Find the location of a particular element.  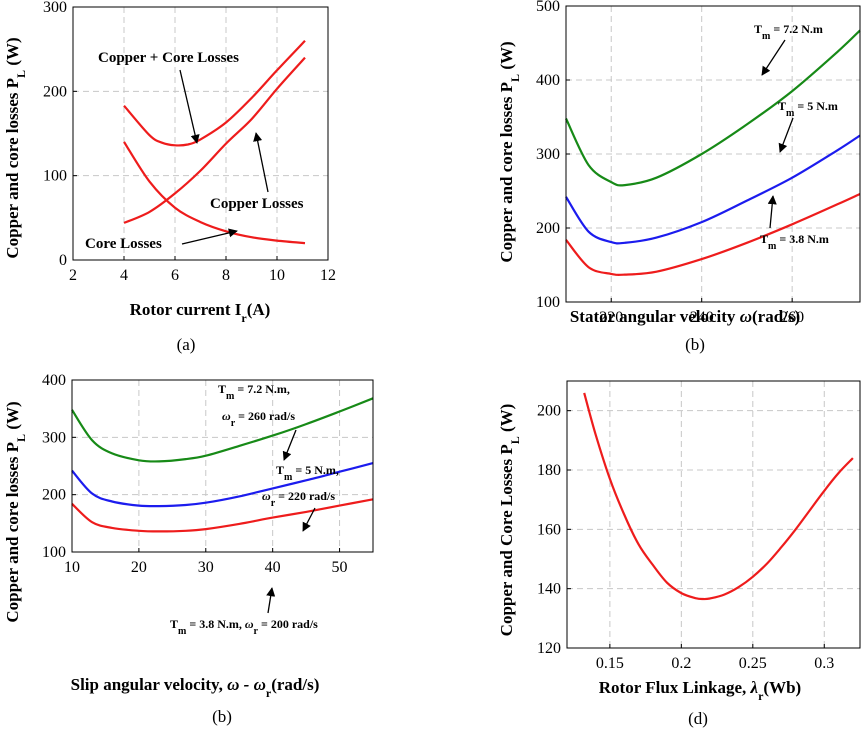

panel-a-caption: (a) is located at coordinates (186, 344).